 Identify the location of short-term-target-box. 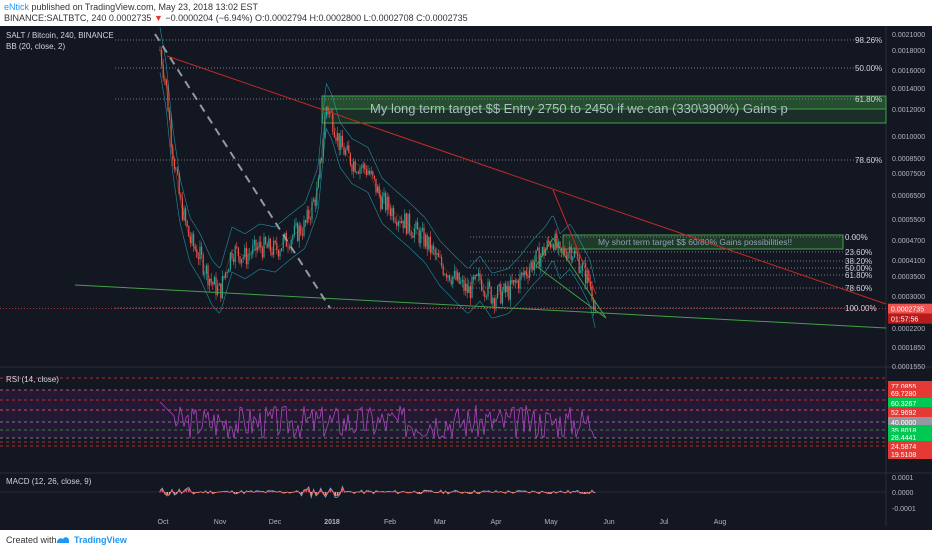
(703, 242).